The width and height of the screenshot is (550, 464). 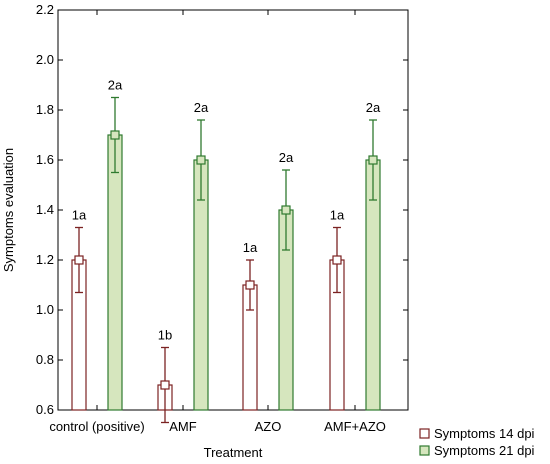 What do you see at coordinates (115, 272) in the screenshot?
I see `bar` at bounding box center [115, 272].